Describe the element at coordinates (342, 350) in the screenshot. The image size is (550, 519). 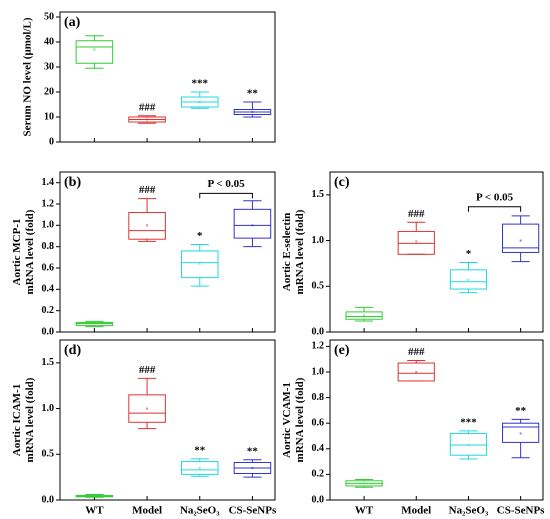
I see `panel-label: (e)` at that location.